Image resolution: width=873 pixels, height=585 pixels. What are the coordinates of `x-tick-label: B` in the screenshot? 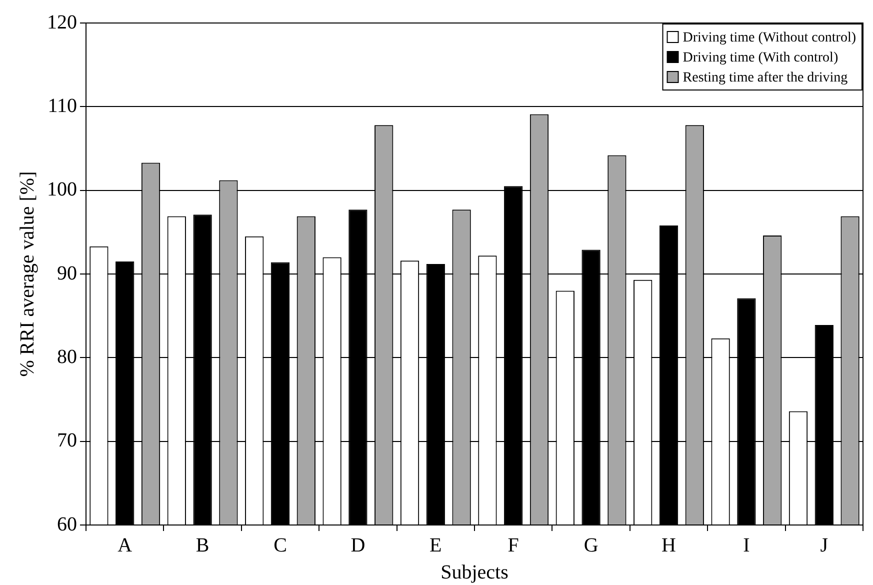 It's located at (203, 545).